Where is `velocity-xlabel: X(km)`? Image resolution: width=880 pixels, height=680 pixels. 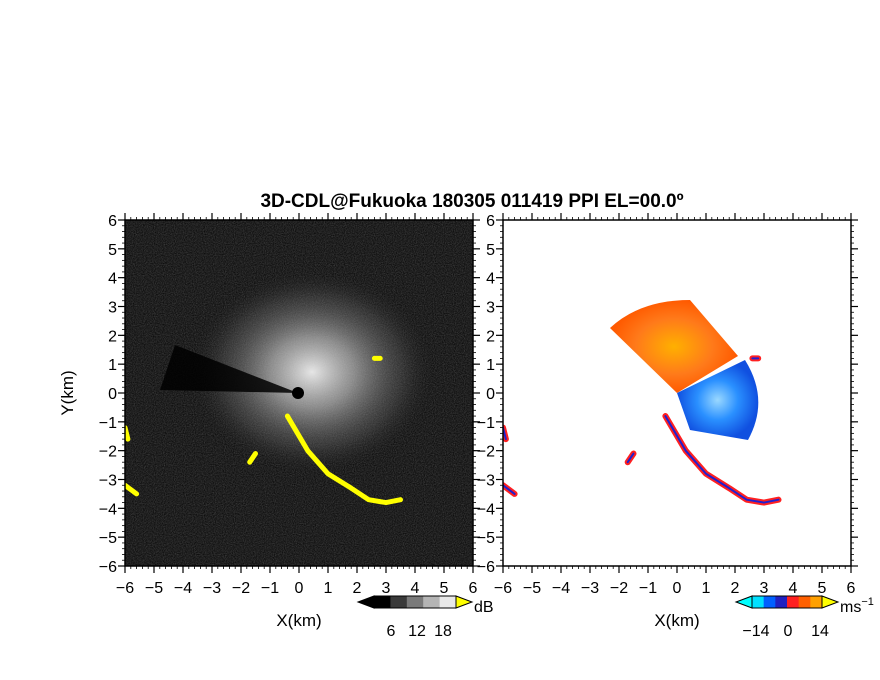 velocity-xlabel: X(km) is located at coordinates (676, 620).